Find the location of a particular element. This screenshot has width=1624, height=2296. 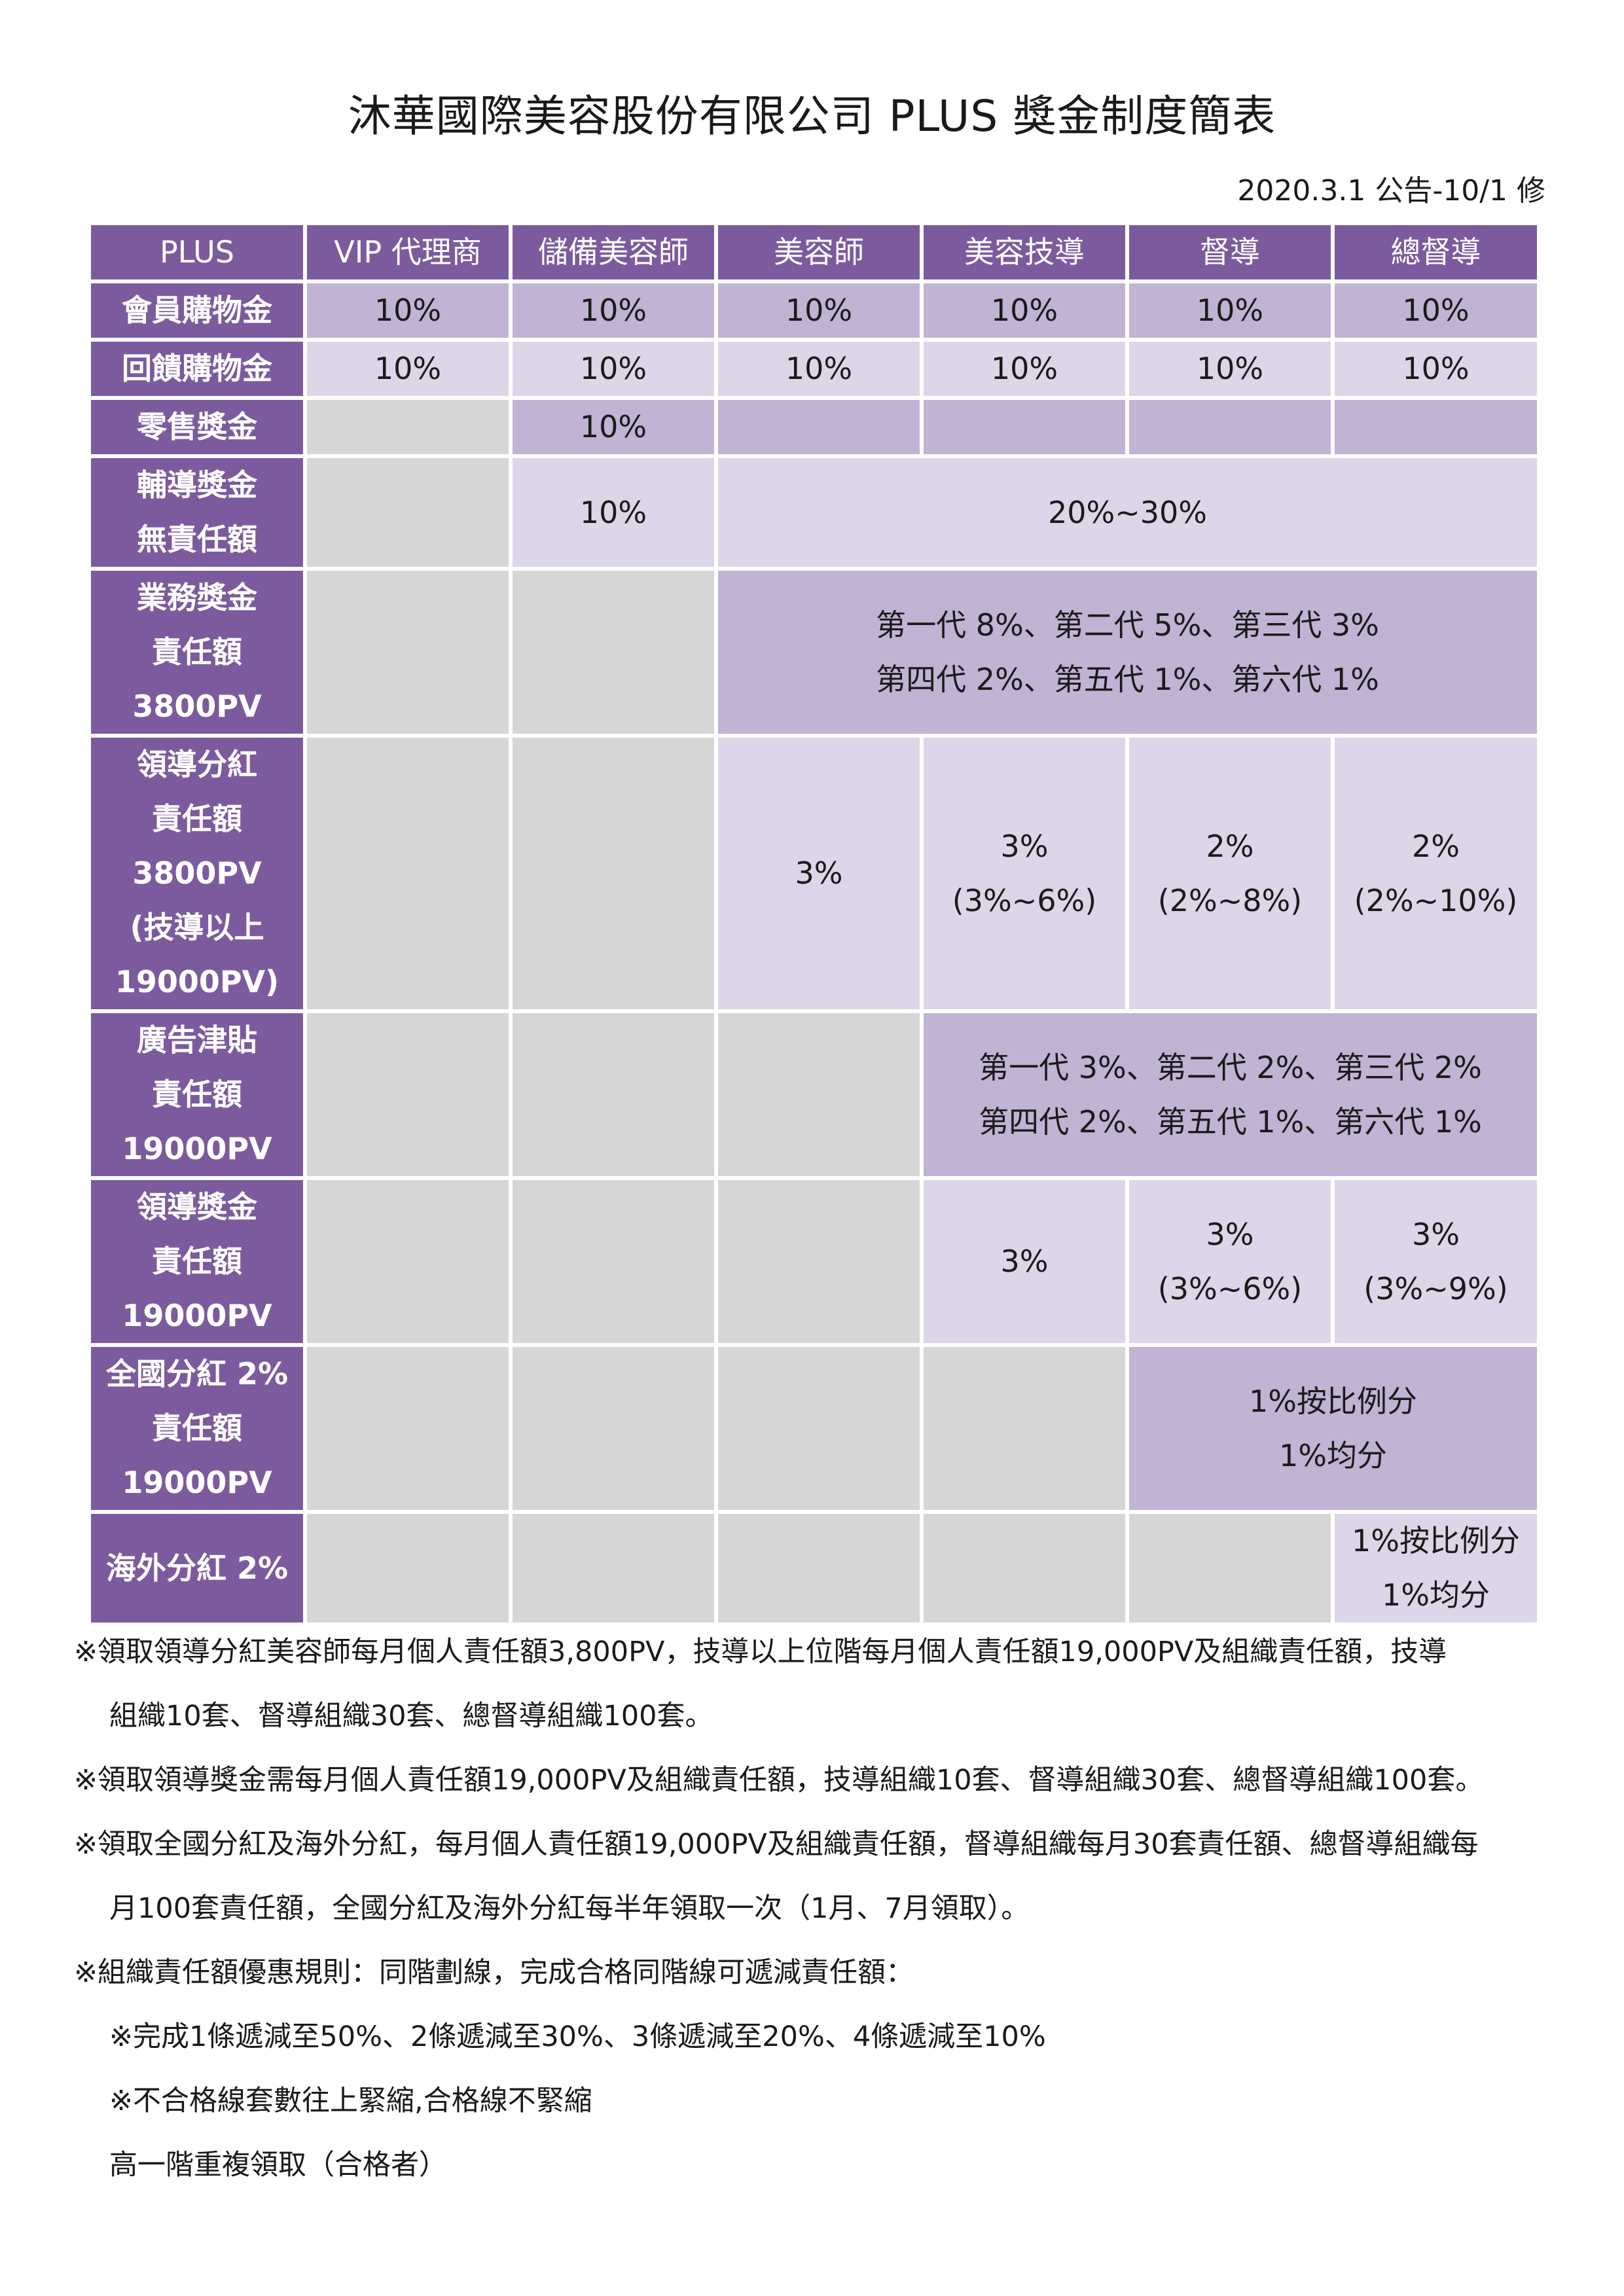

row-member-credit: 會員購物金 10% 10% 10% 10% 10% 10% is located at coordinates (814, 310).